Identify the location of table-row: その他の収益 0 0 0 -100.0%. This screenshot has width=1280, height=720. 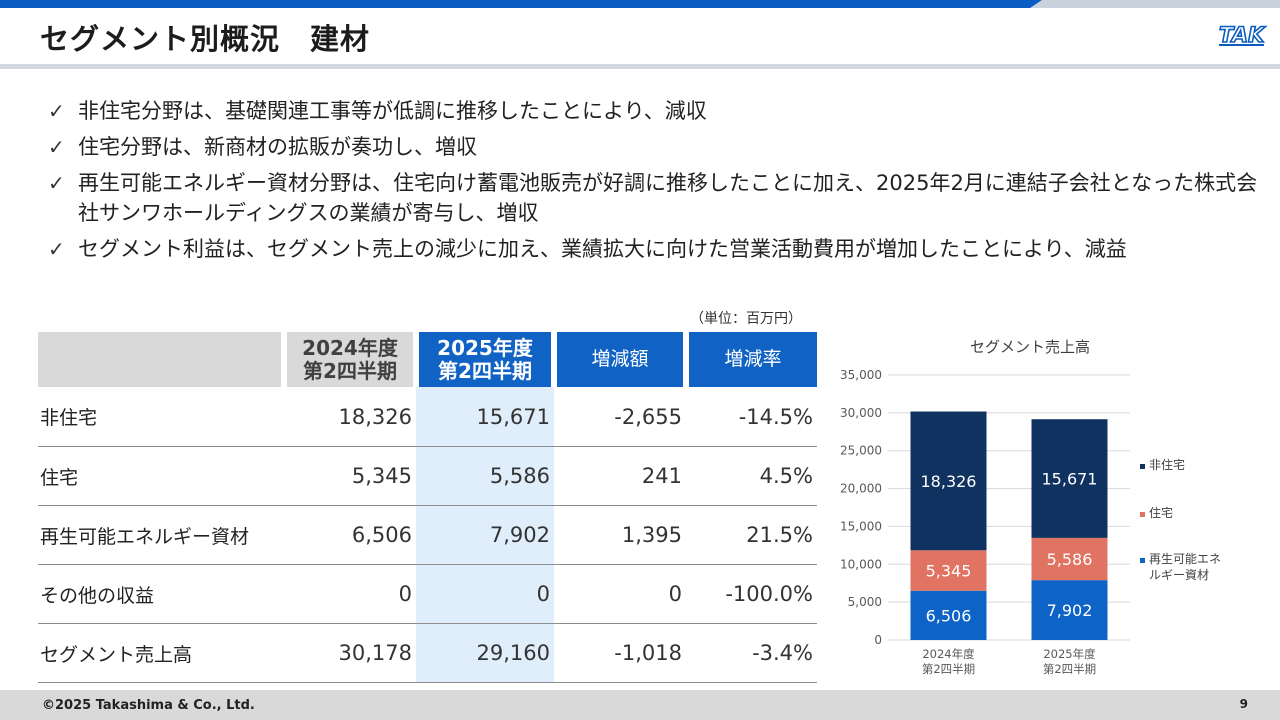
(427, 594).